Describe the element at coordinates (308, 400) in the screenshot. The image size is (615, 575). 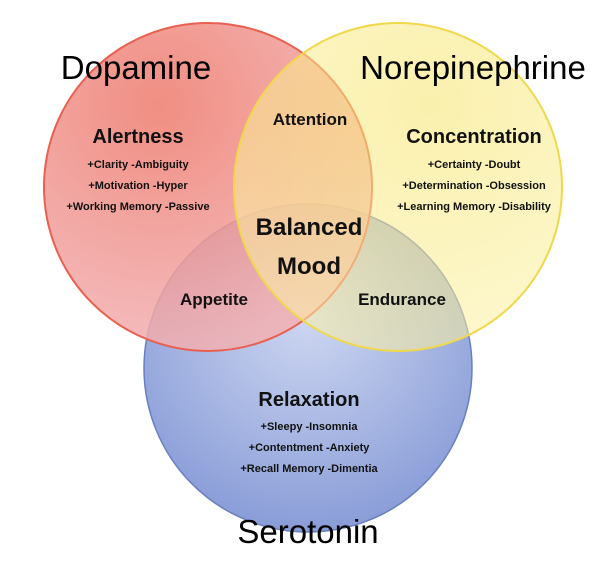
I see `relaxation-title: Relaxation` at that location.